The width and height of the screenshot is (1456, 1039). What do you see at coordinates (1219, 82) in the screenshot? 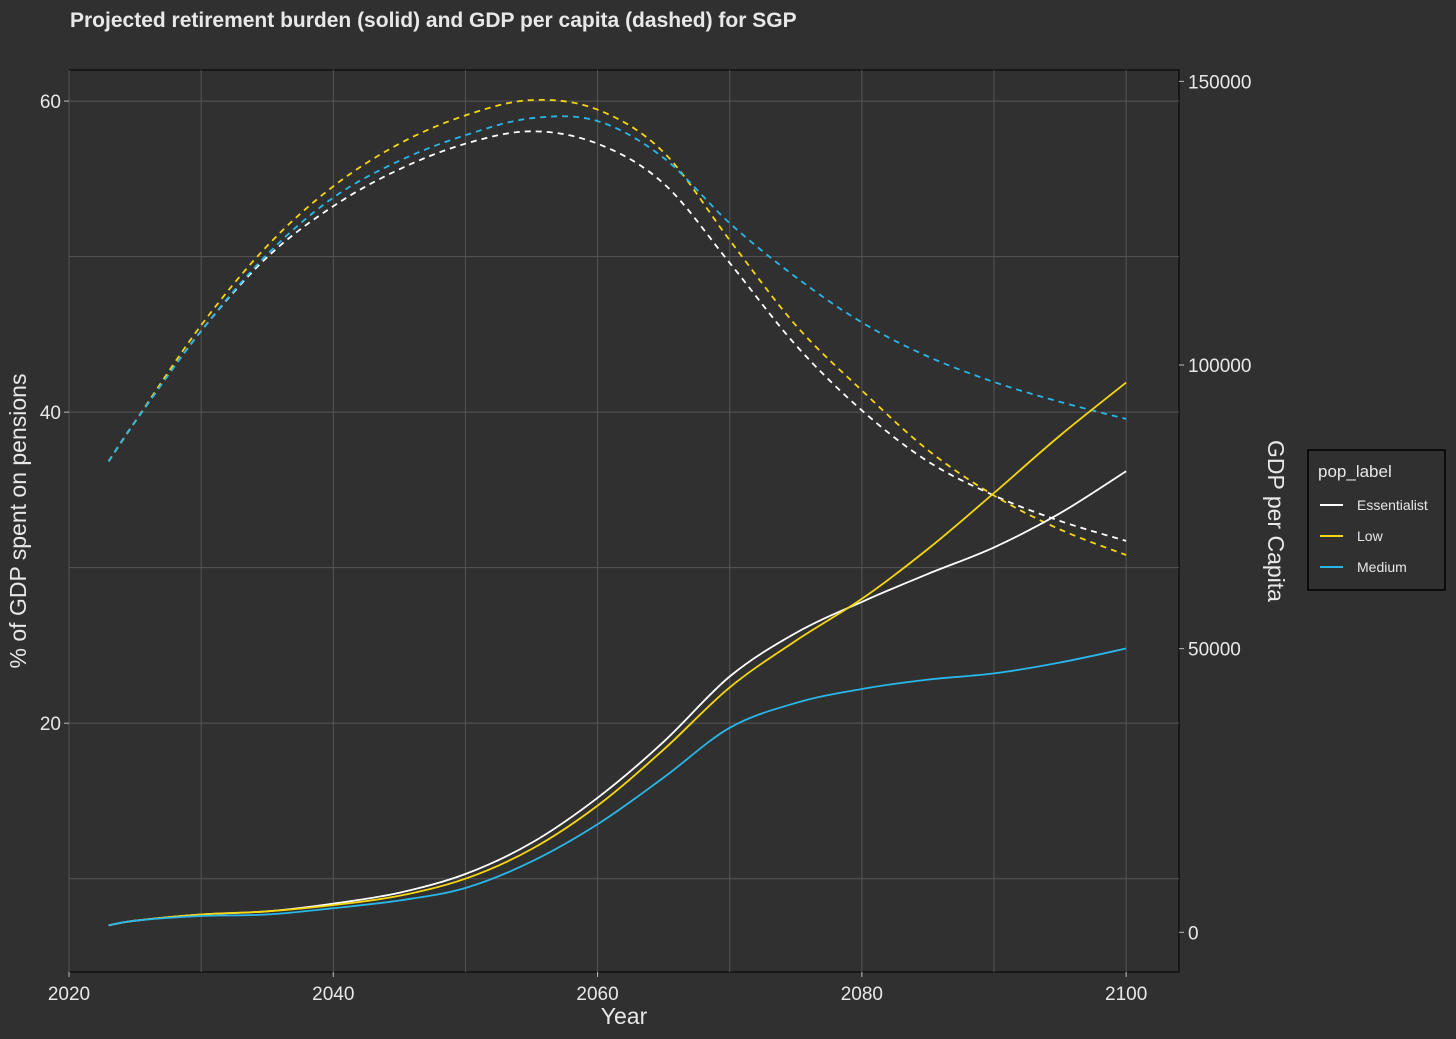
I see `y-right-tick-label-150000: 150000` at bounding box center [1219, 82].